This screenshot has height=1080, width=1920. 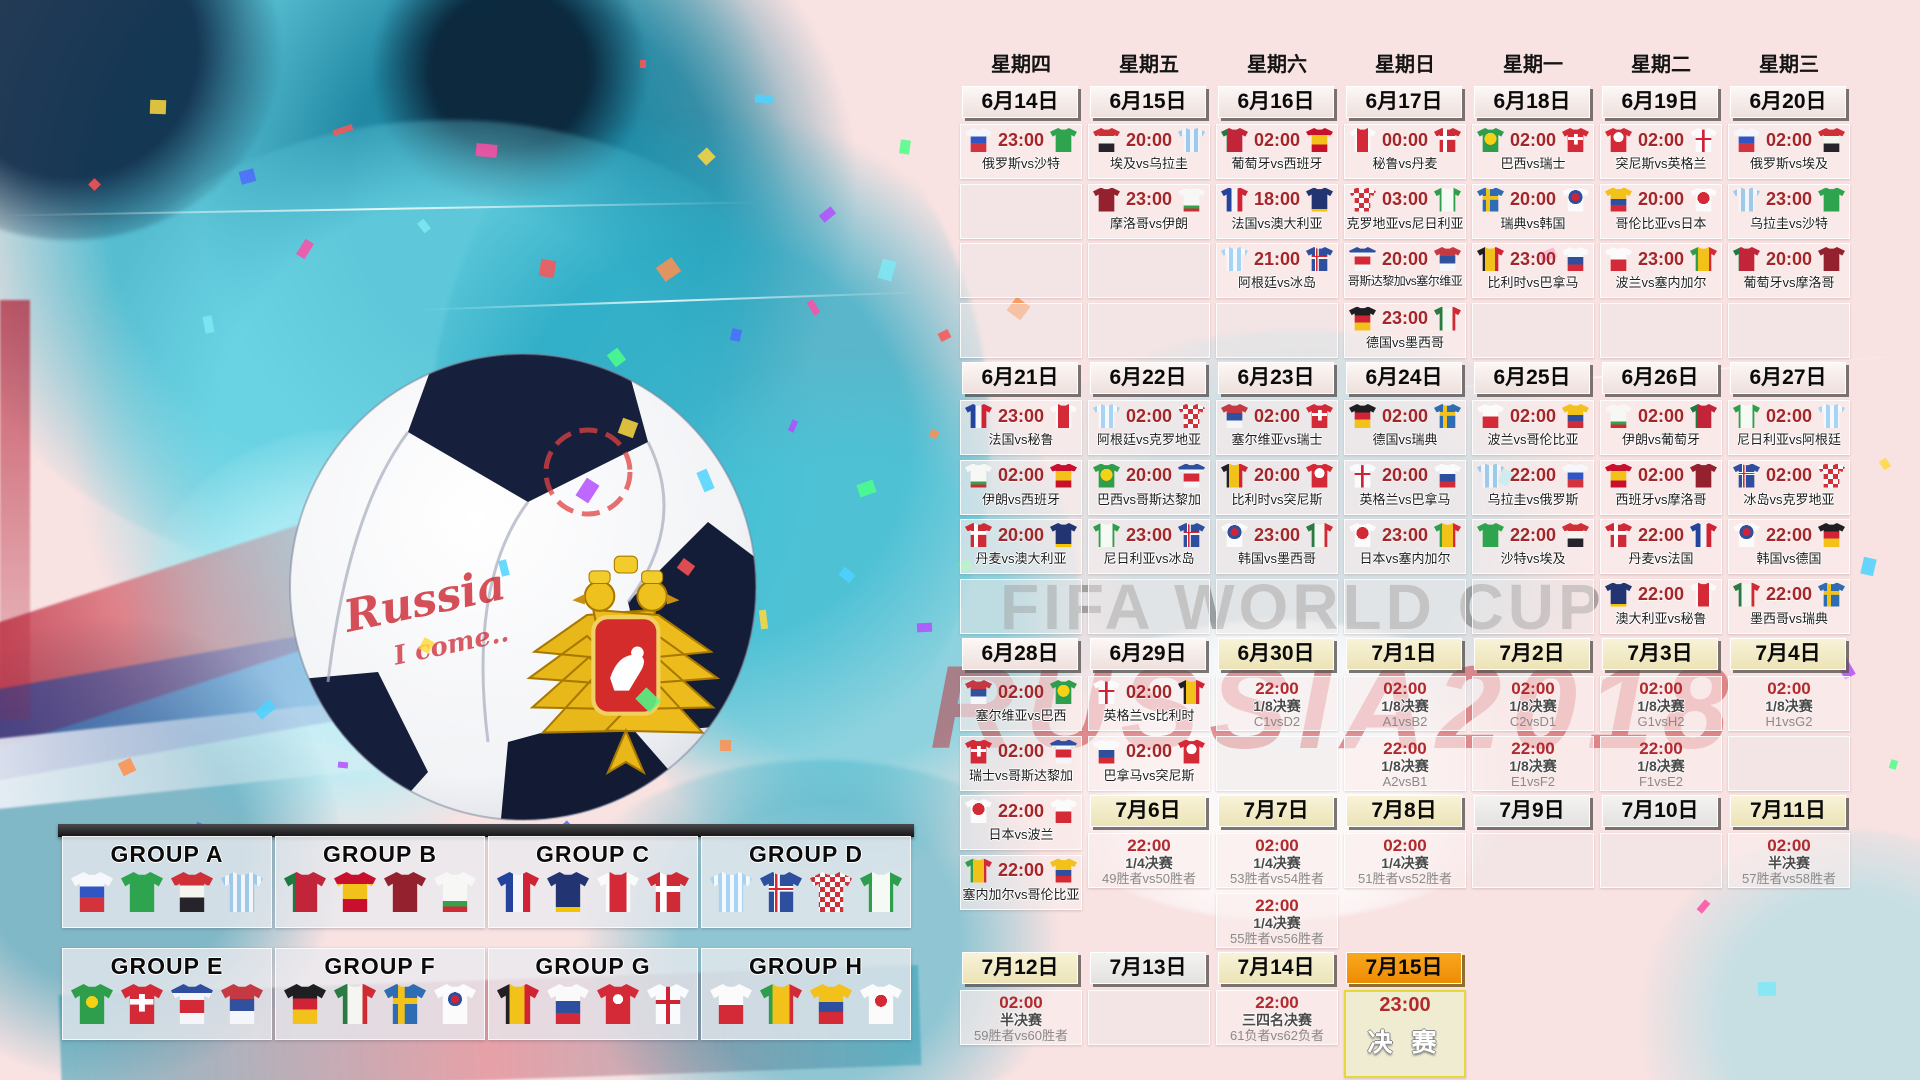 I want to click on date-button: 6月26日, so click(x=1660, y=378).